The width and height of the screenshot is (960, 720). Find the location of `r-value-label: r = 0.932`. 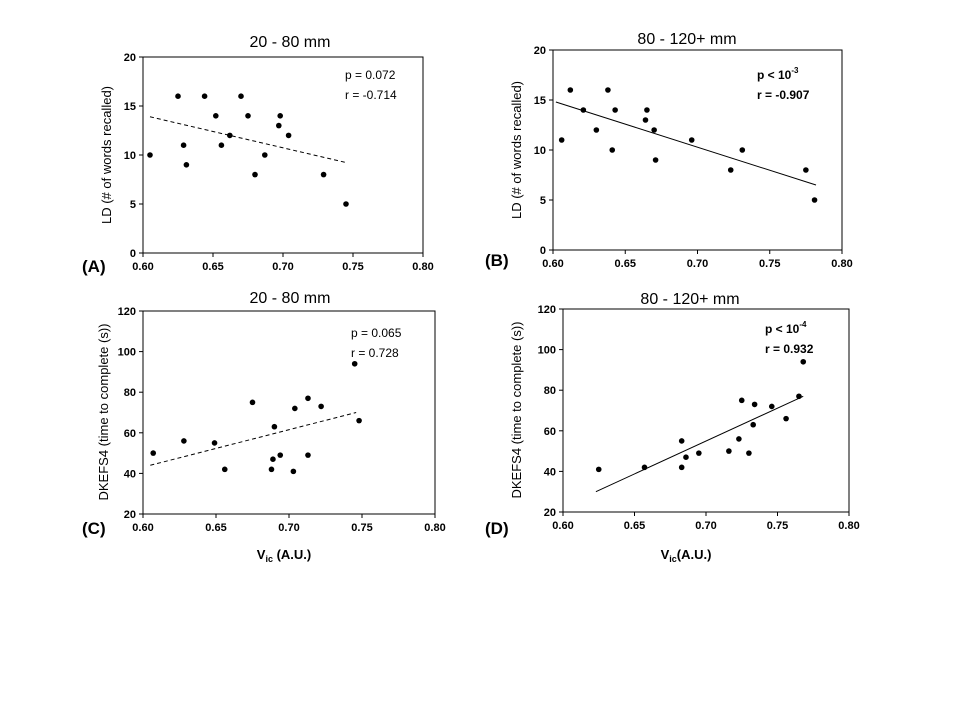

r-value-label: r = 0.932 is located at coordinates (789, 349).